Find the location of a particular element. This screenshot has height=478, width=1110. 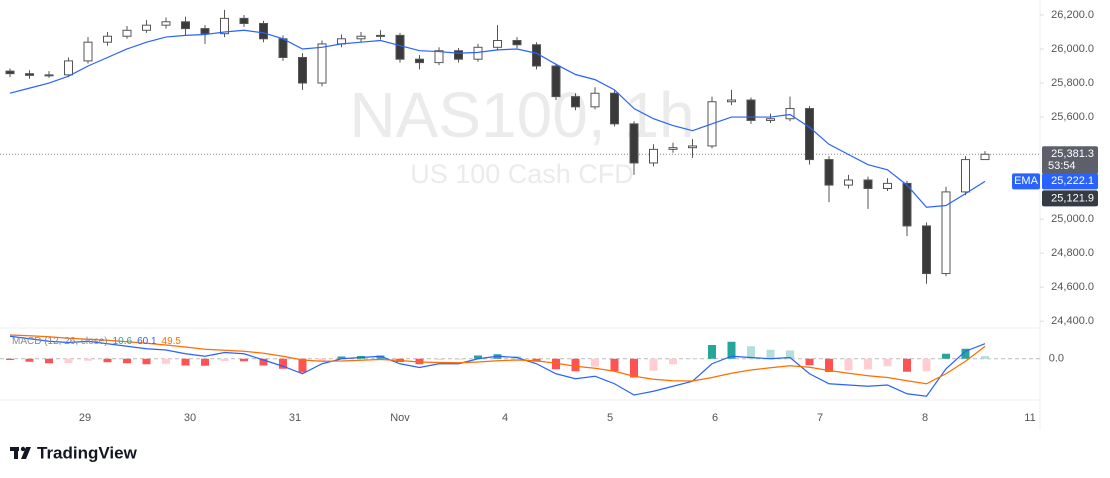

y-tick-label: 26,000.0 is located at coordinates (1072, 49).